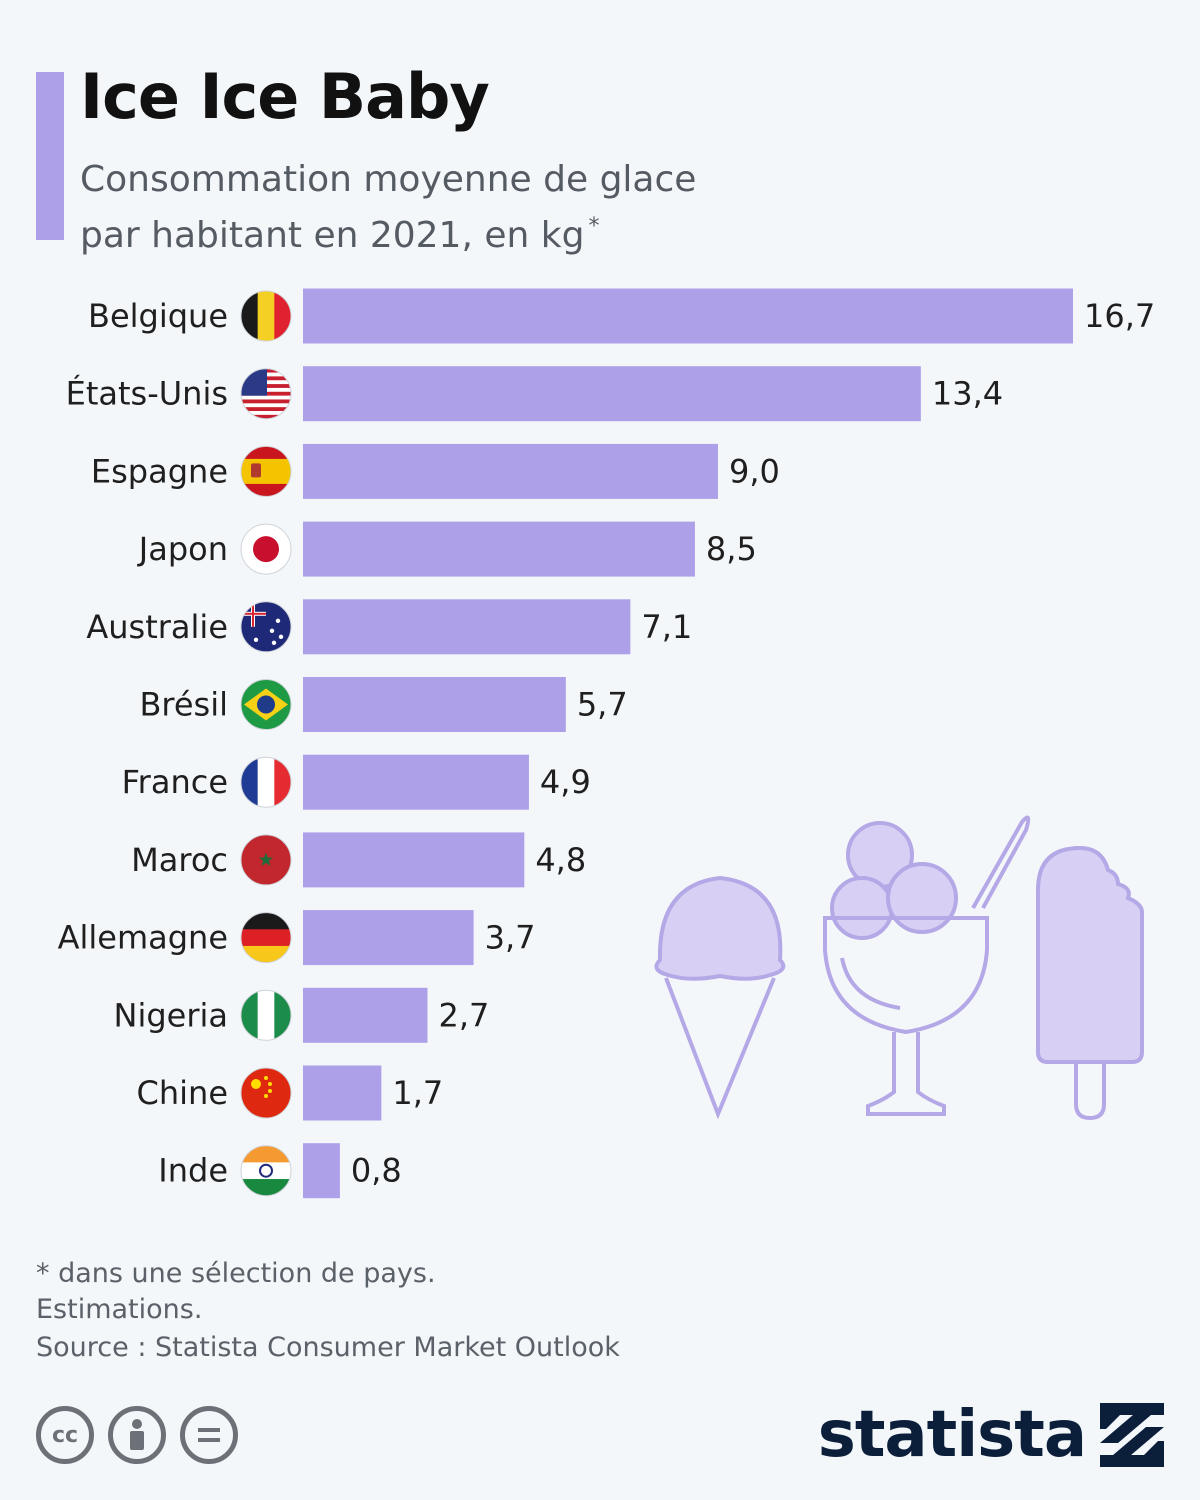  I want to click on license-icons: cc, so click(137, 1435).